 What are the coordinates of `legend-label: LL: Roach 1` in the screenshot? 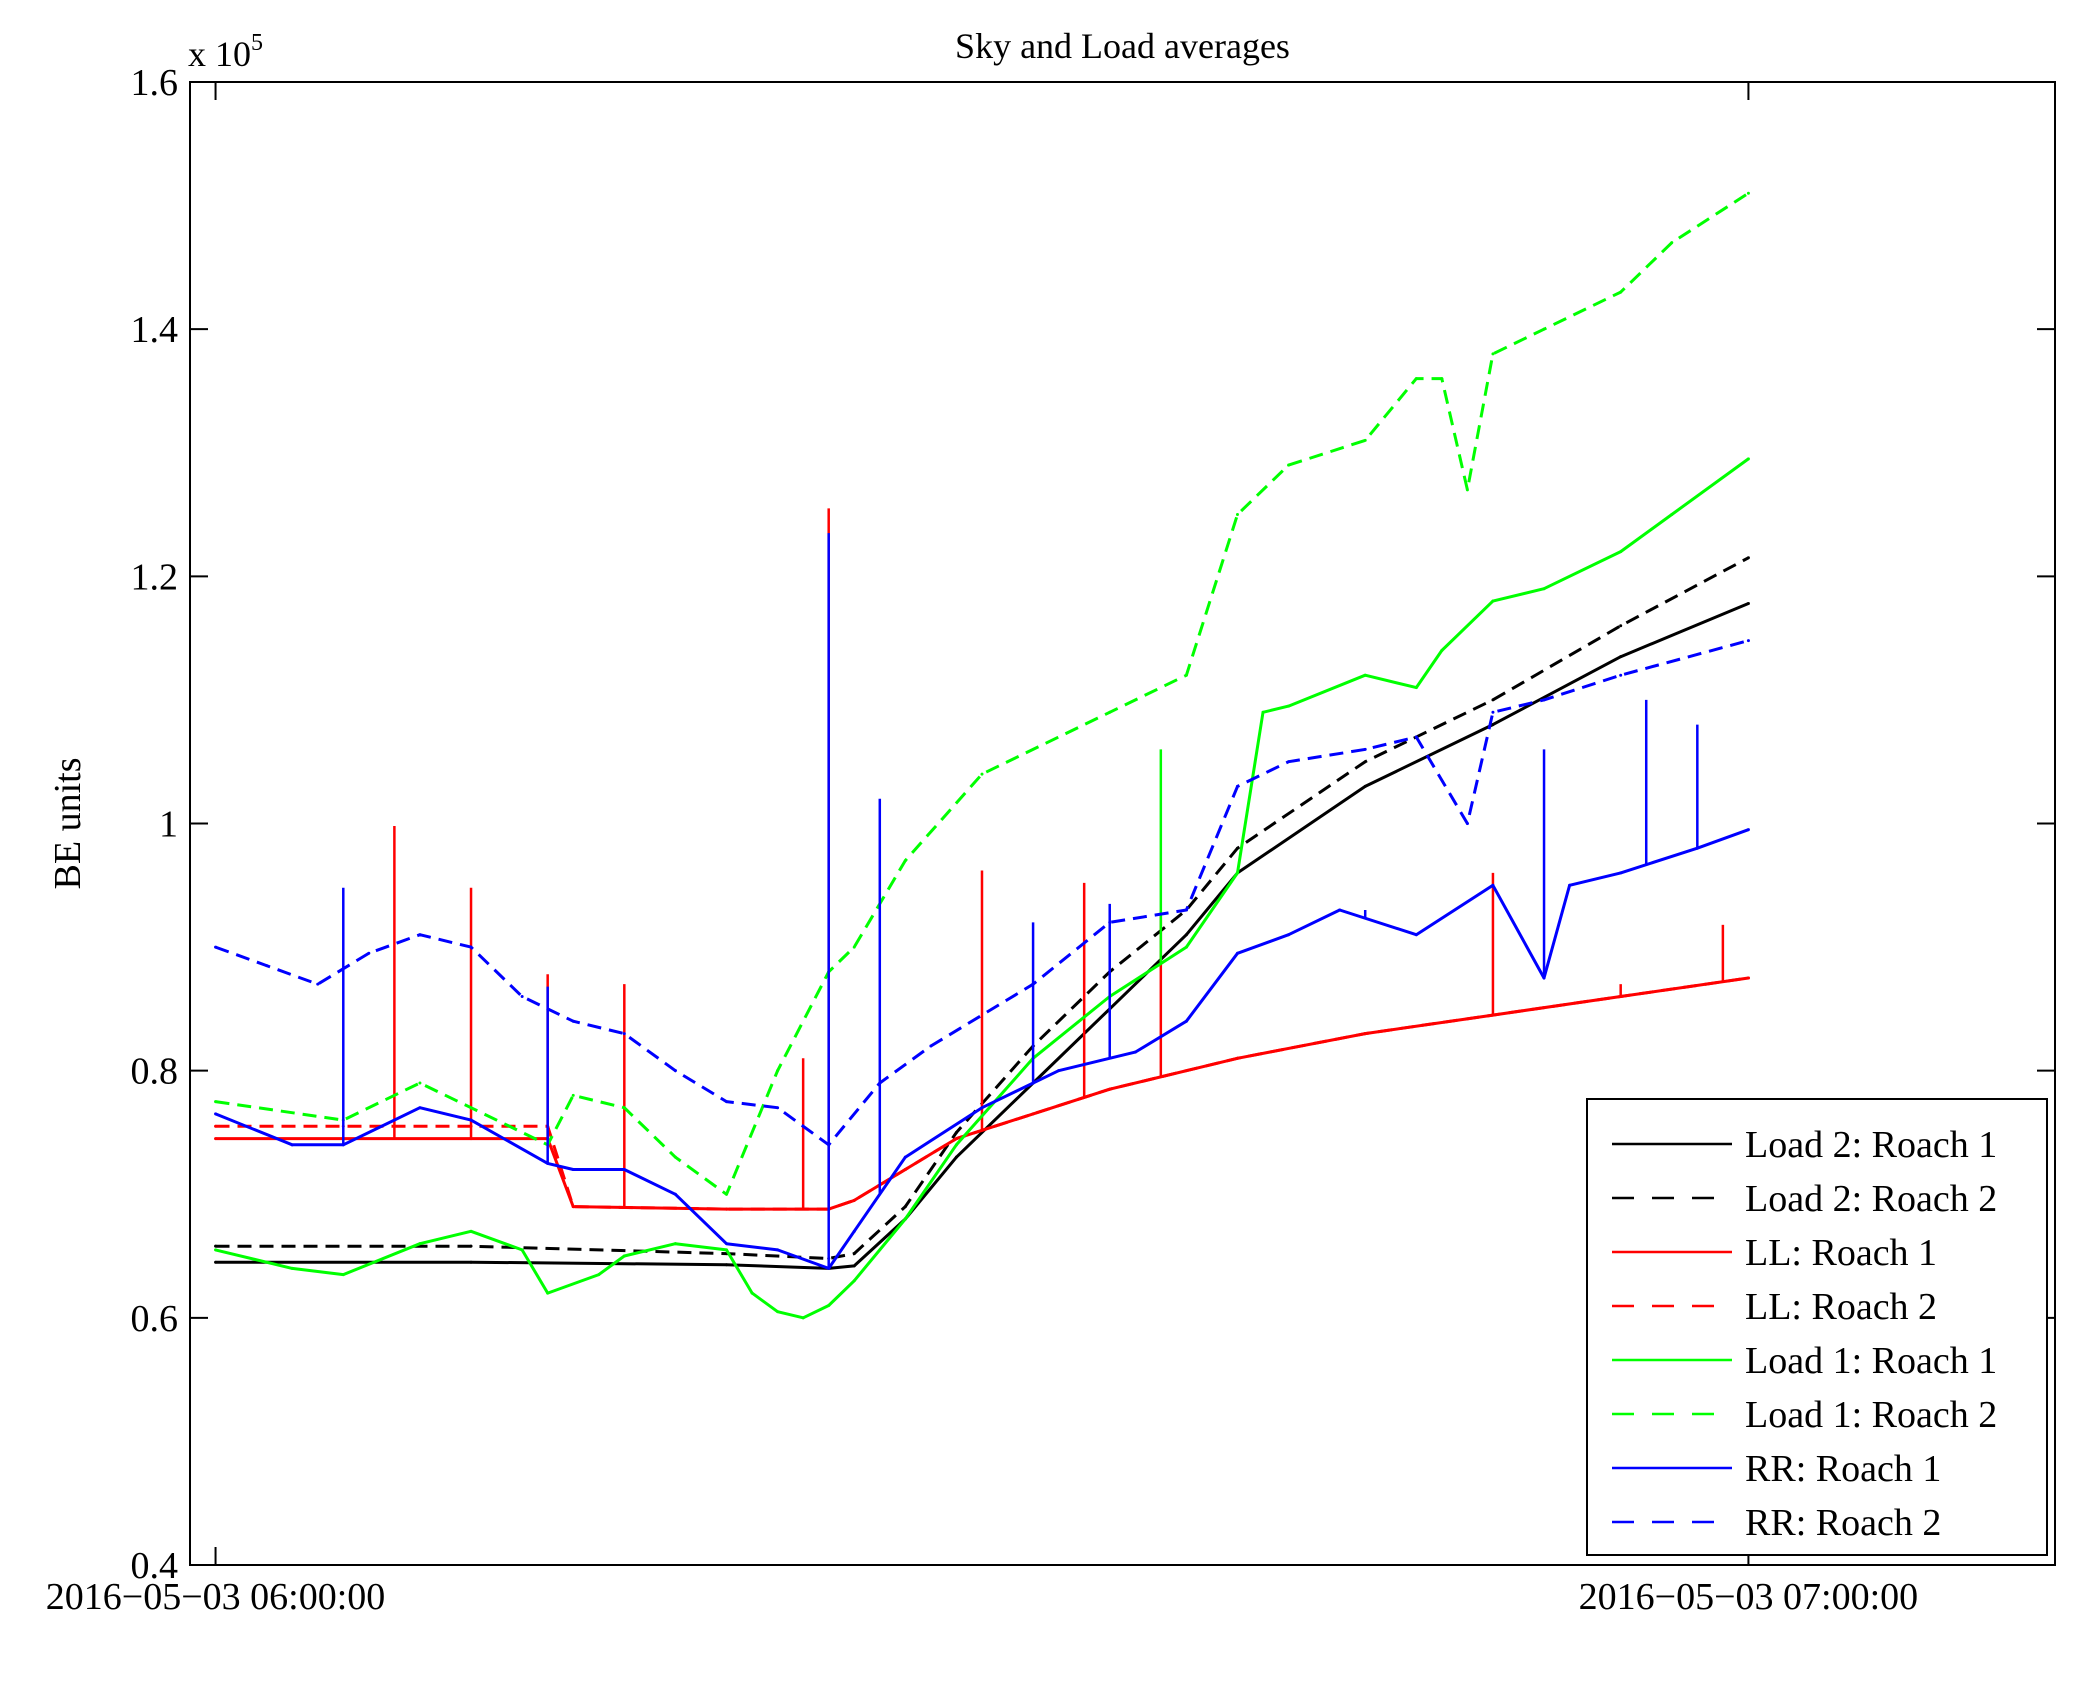 It's located at (1841, 1253).